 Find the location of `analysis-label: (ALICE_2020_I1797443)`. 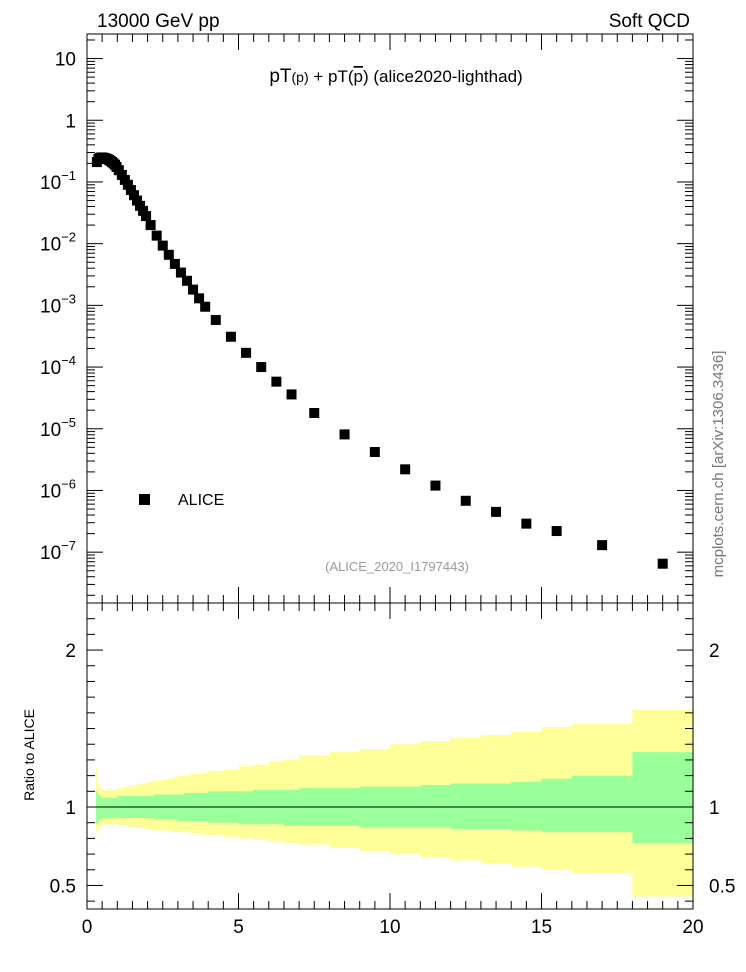

analysis-label: (ALICE_2020_I1797443) is located at coordinates (397, 566).